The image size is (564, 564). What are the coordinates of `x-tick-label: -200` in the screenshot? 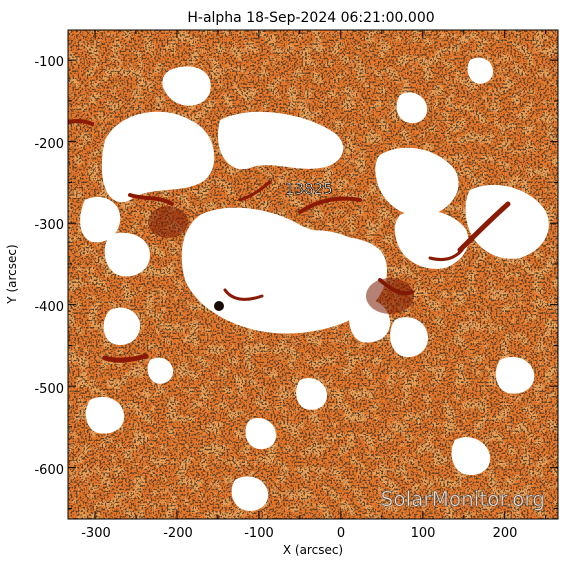 It's located at (178, 533).